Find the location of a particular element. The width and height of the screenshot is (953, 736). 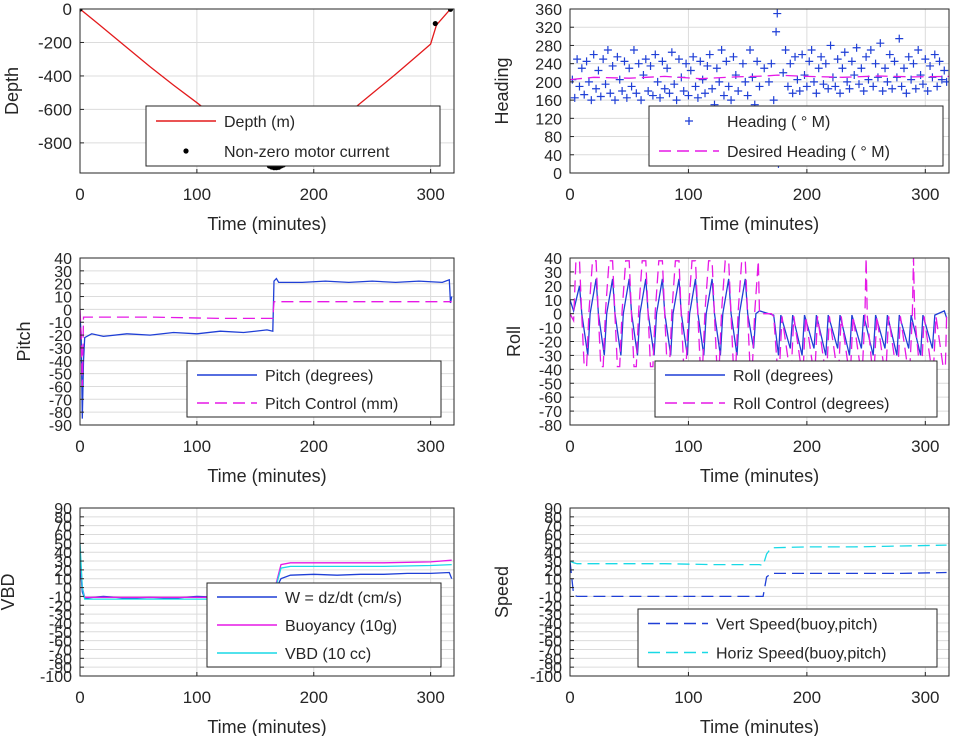

roll-ytick-label: -40 is located at coordinates (550, 370).